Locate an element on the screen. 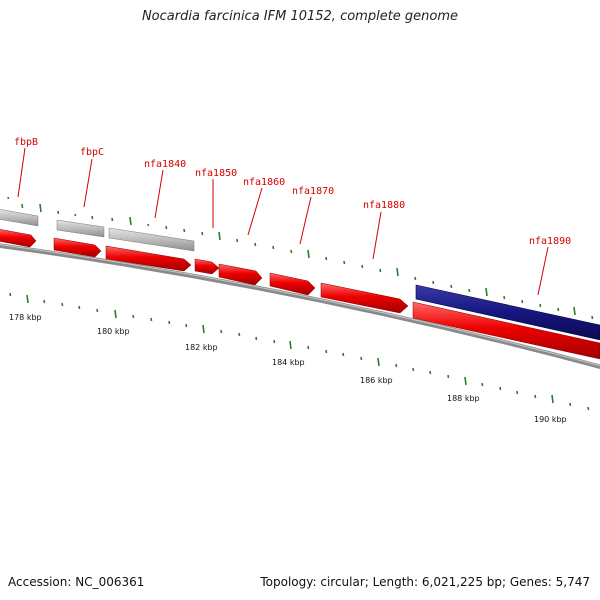 The image size is (600, 600). gene-label-nfa1880: nfa1880 is located at coordinates (384, 205).